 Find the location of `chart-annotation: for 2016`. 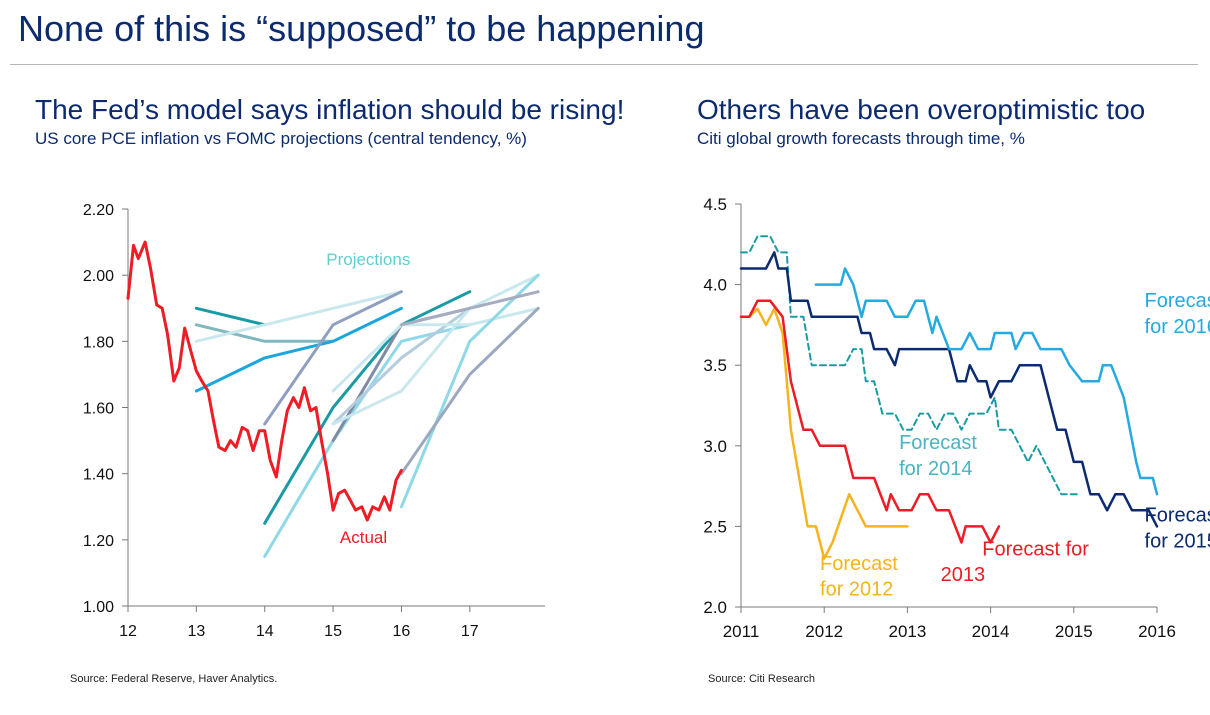

chart-annotation: for 2016 is located at coordinates (1177, 327).